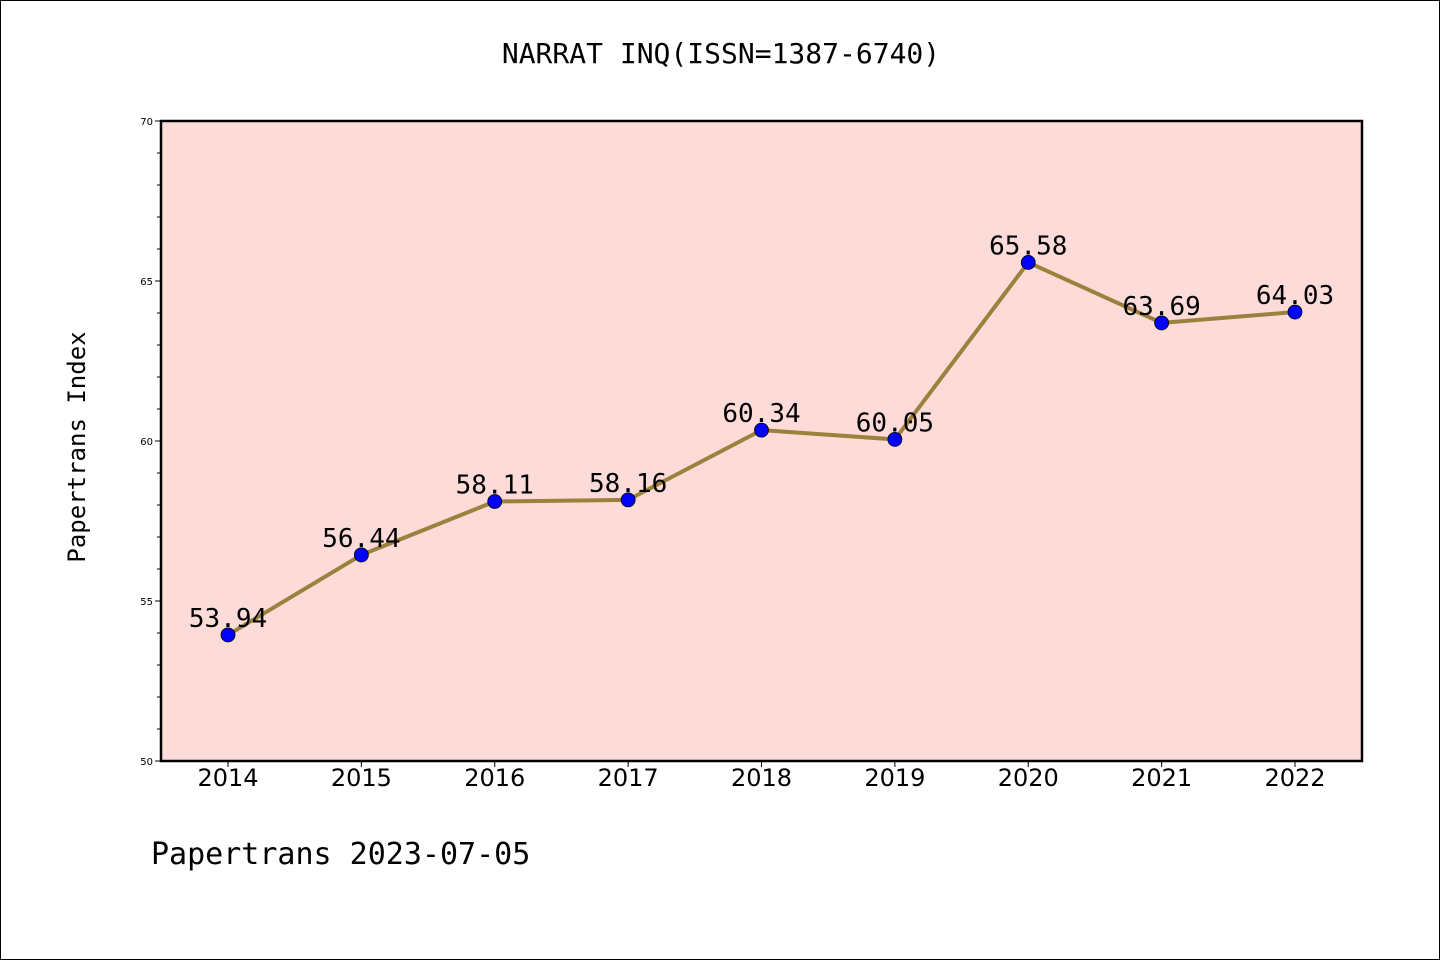  Describe the element at coordinates (1028, 246) in the screenshot. I see `data-label: 65.58` at that location.